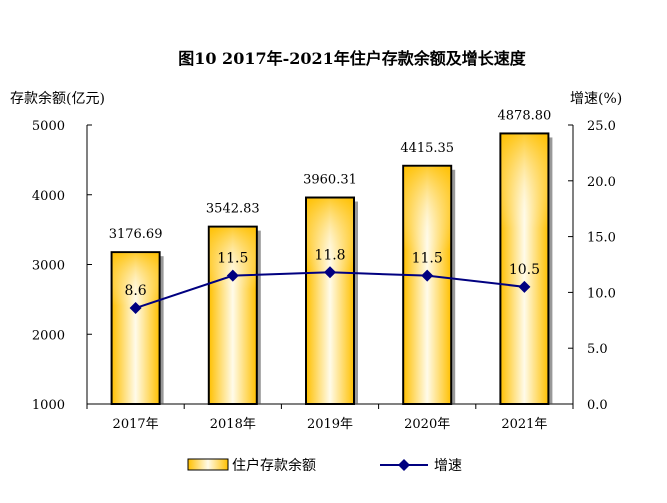  I want to click on left-tick-label: 2000, so click(48, 335).